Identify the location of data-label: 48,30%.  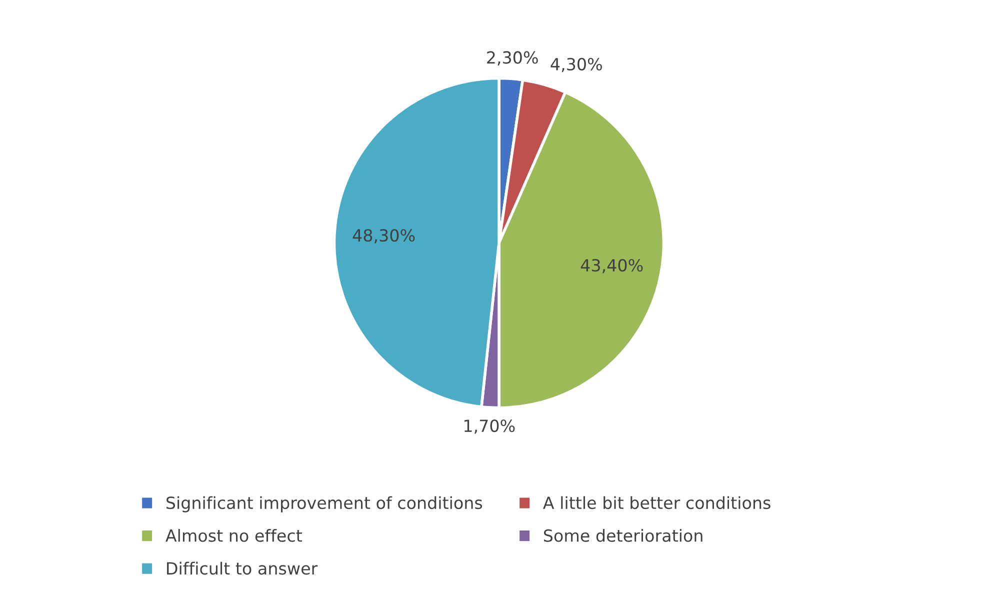
(383, 236).